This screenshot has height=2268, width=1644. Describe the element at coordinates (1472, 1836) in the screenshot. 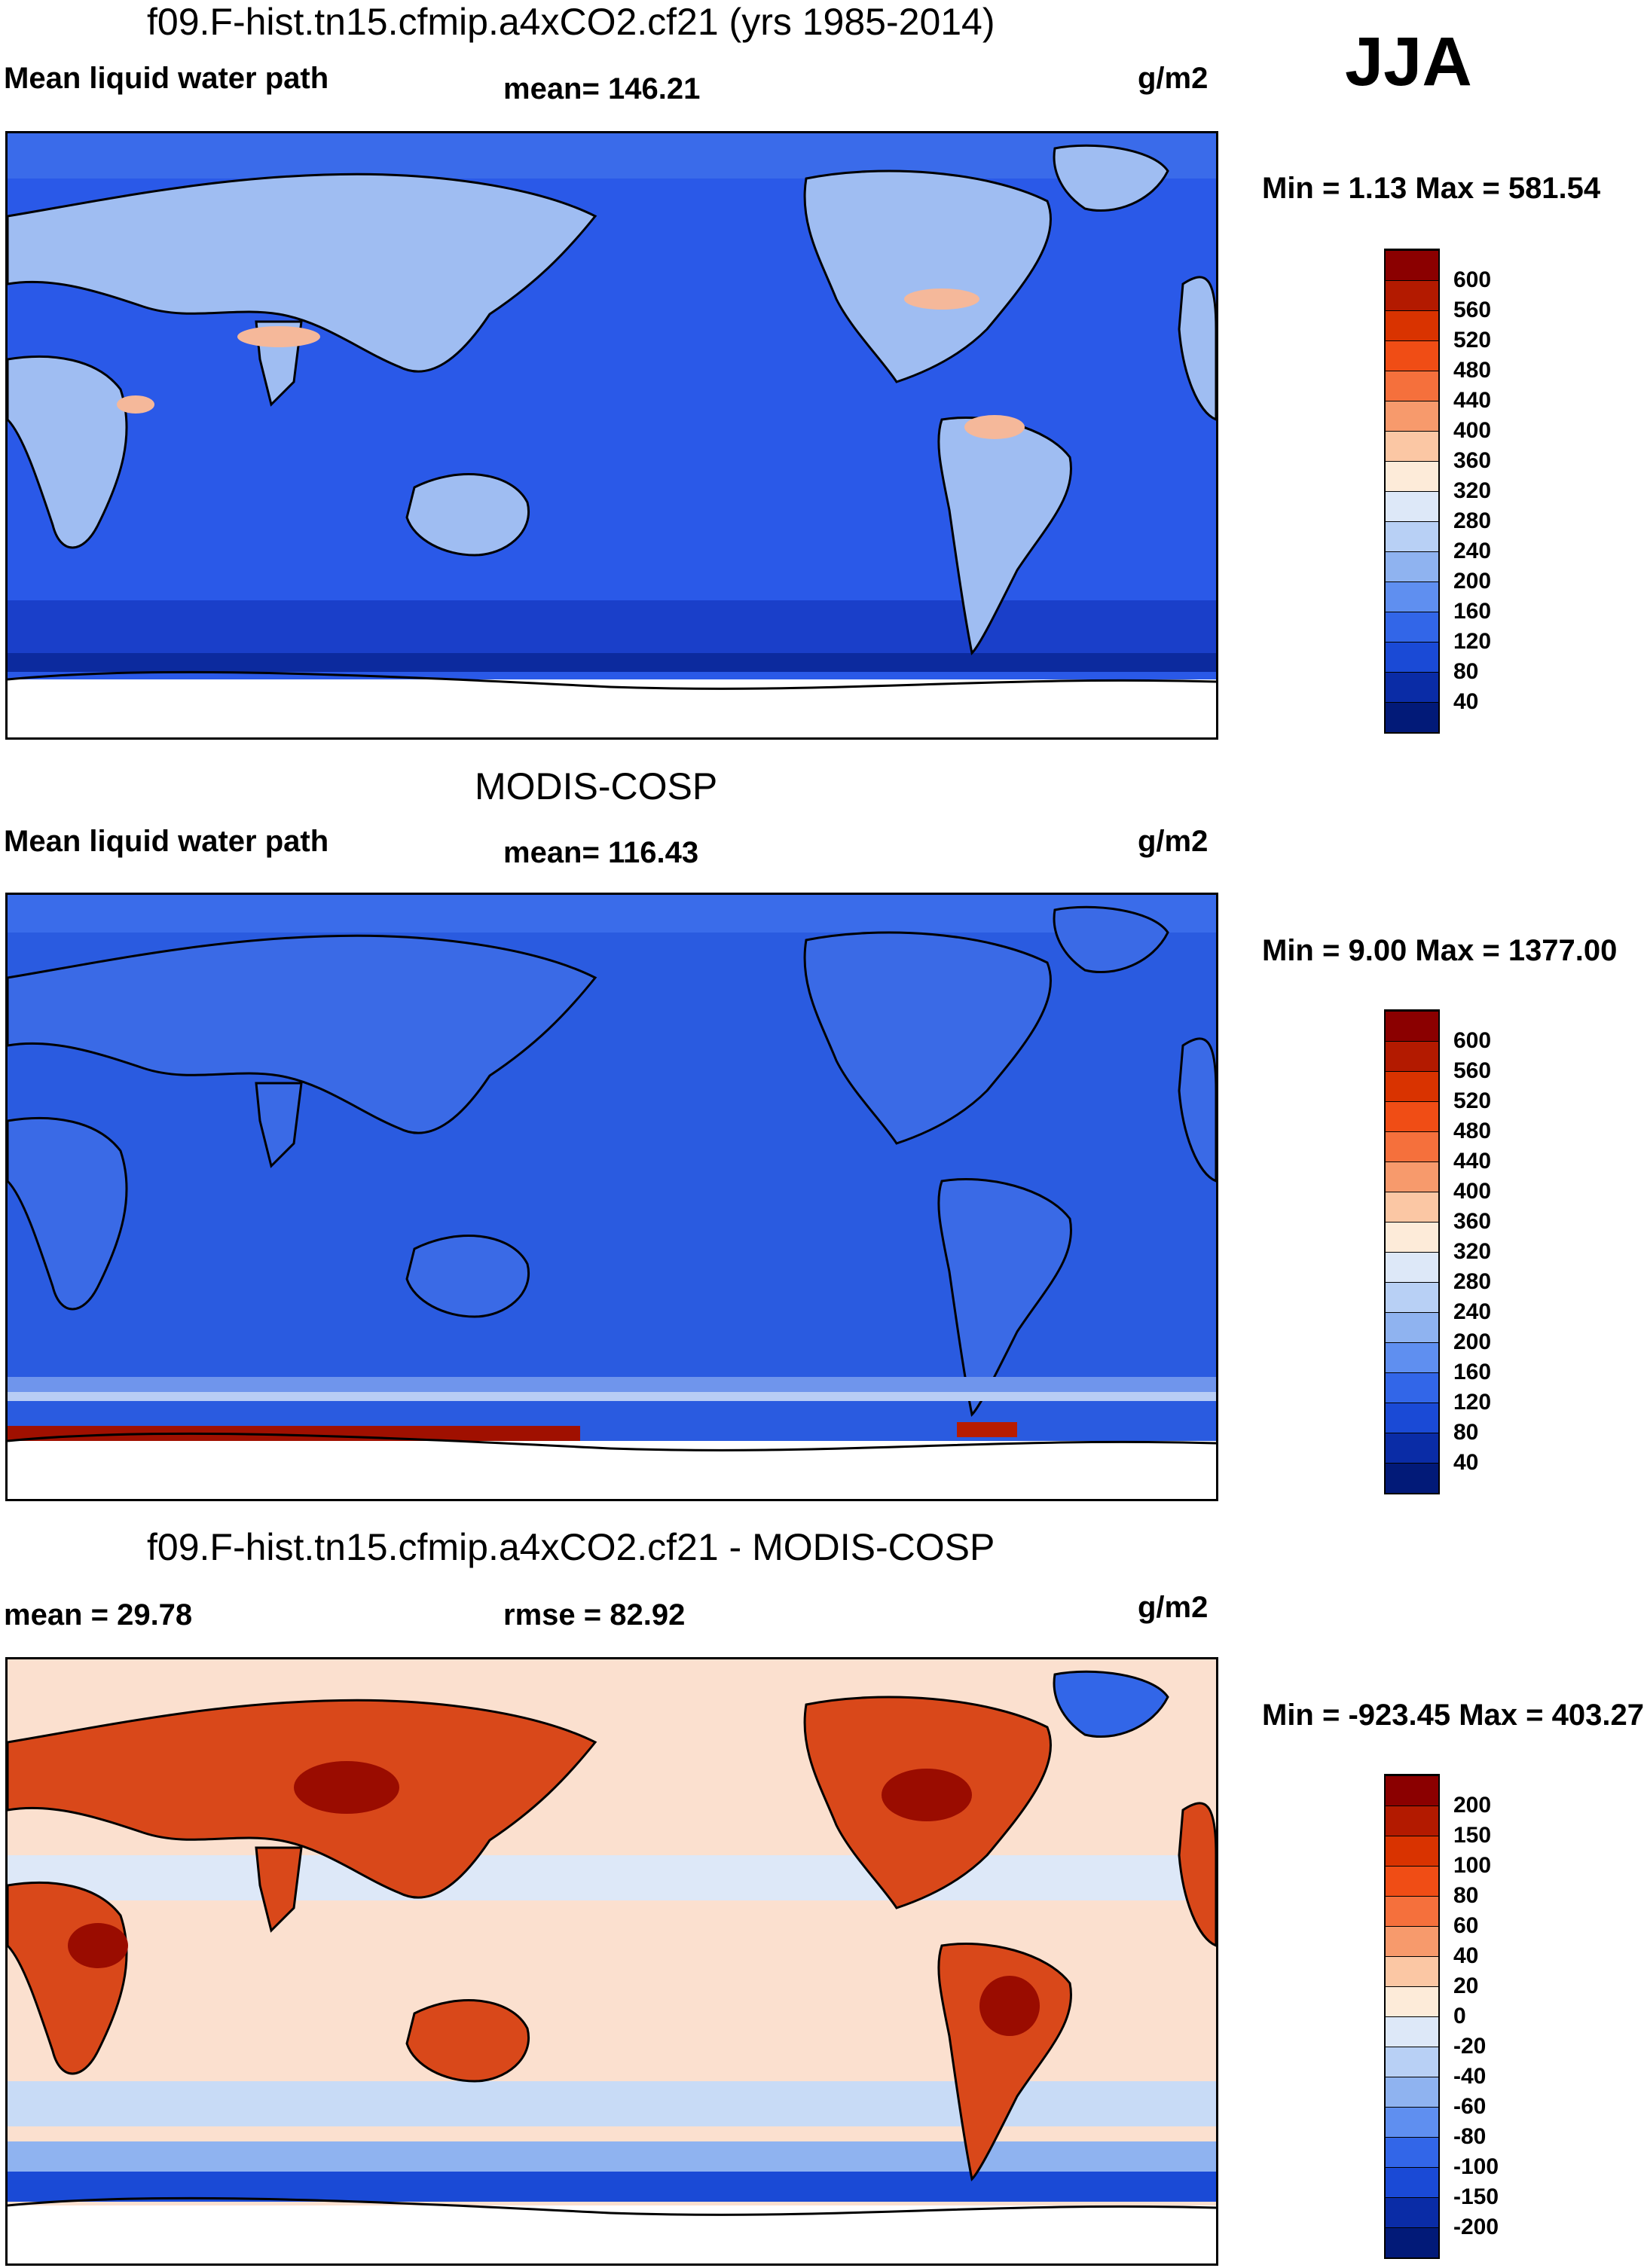

I see `colorbar-tick-label: 150` at that location.